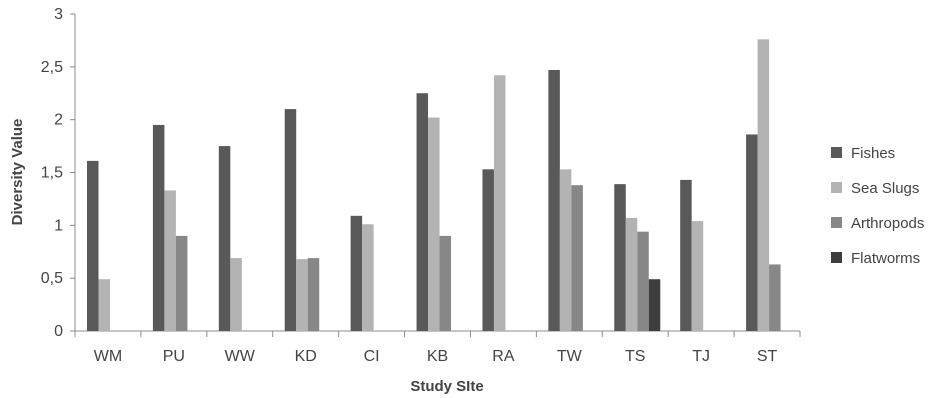  What do you see at coordinates (836, 187) in the screenshot?
I see `legend-swatch-sea-slugs` at bounding box center [836, 187].